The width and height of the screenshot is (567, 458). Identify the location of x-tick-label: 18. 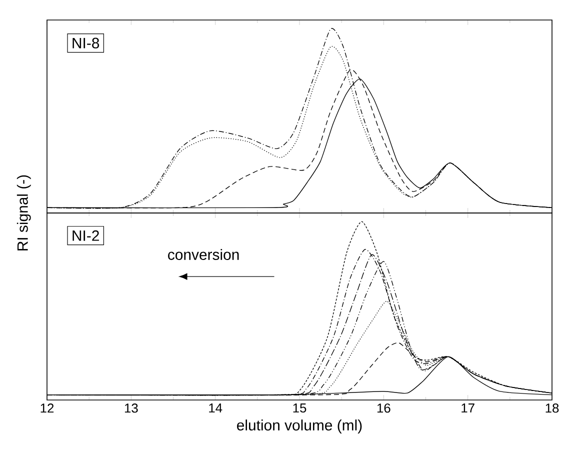
(552, 408).